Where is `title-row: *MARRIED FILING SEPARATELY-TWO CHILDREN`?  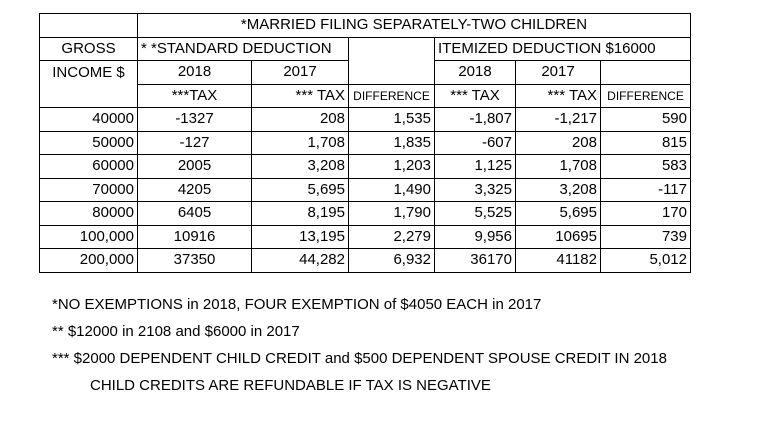 title-row: *MARRIED FILING SEPARATELY-TWO CHILDREN is located at coordinates (365, 25).